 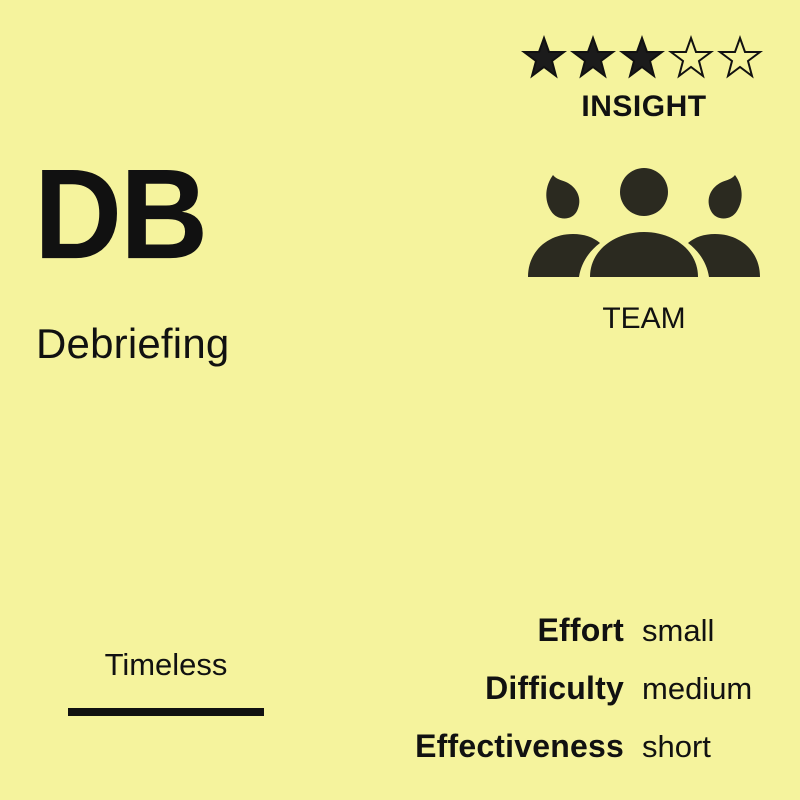 What do you see at coordinates (166, 712) in the screenshot?
I see `timing-underline` at bounding box center [166, 712].